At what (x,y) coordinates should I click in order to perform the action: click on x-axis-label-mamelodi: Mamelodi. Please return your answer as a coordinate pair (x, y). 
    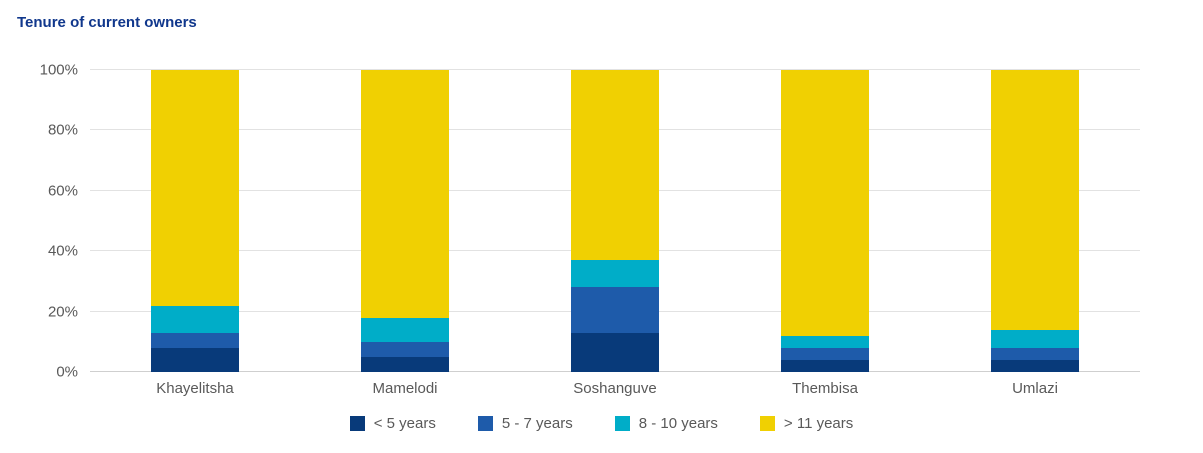
    Looking at the image, I should click on (405, 388).